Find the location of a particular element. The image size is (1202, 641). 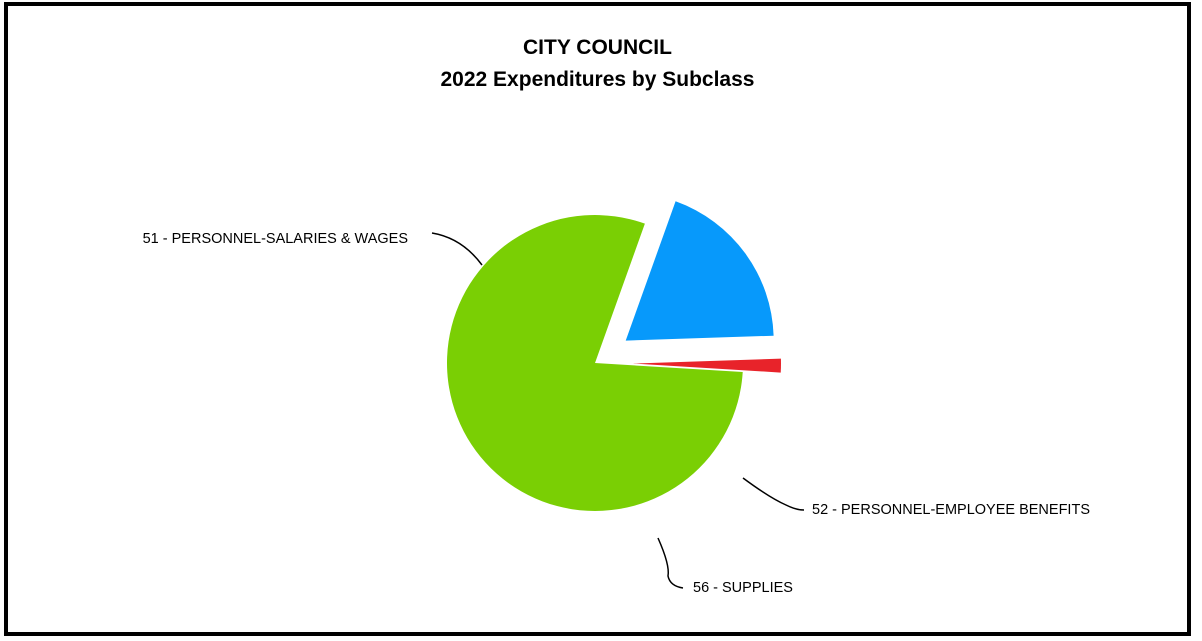

chart-title: CITY COUNCIL is located at coordinates (597, 47).